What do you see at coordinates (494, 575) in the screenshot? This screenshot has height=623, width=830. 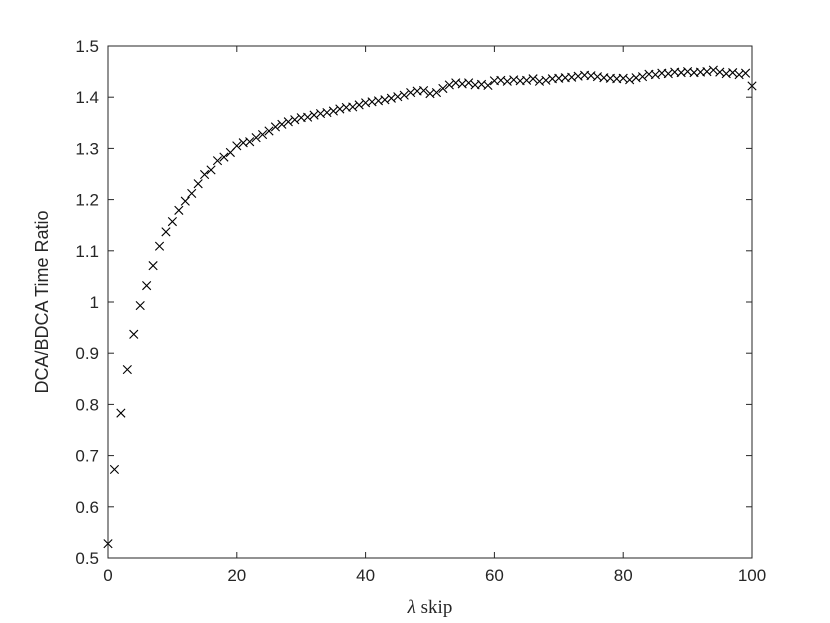 I see `x-tick-label: 60` at bounding box center [494, 575].